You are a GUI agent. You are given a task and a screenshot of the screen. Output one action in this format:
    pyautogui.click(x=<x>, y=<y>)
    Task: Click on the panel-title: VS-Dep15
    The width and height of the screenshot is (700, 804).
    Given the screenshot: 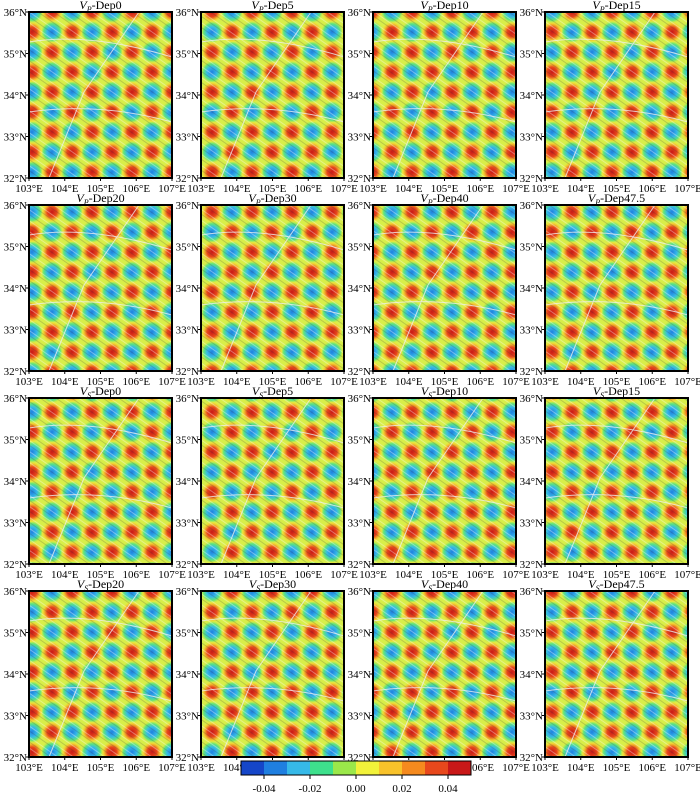 What is the action you would take?
    pyautogui.click(x=616, y=392)
    